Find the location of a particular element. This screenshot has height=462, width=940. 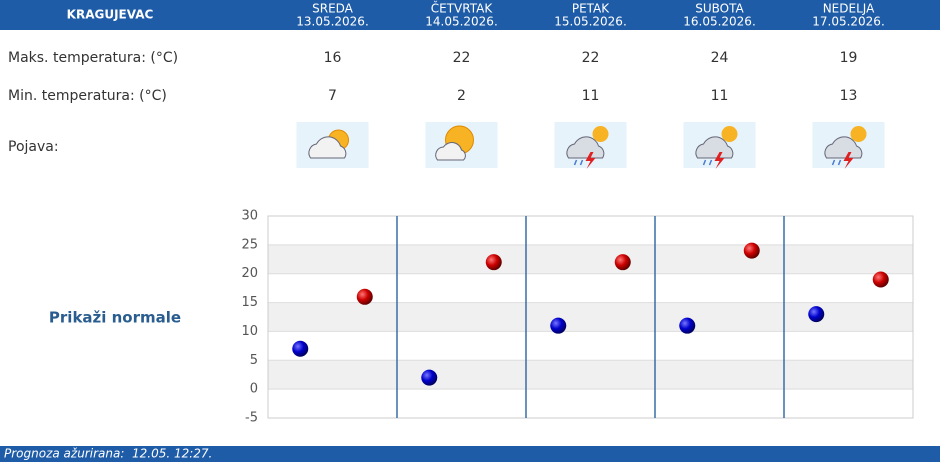

y-tick-label: 10 is located at coordinates (249, 331).